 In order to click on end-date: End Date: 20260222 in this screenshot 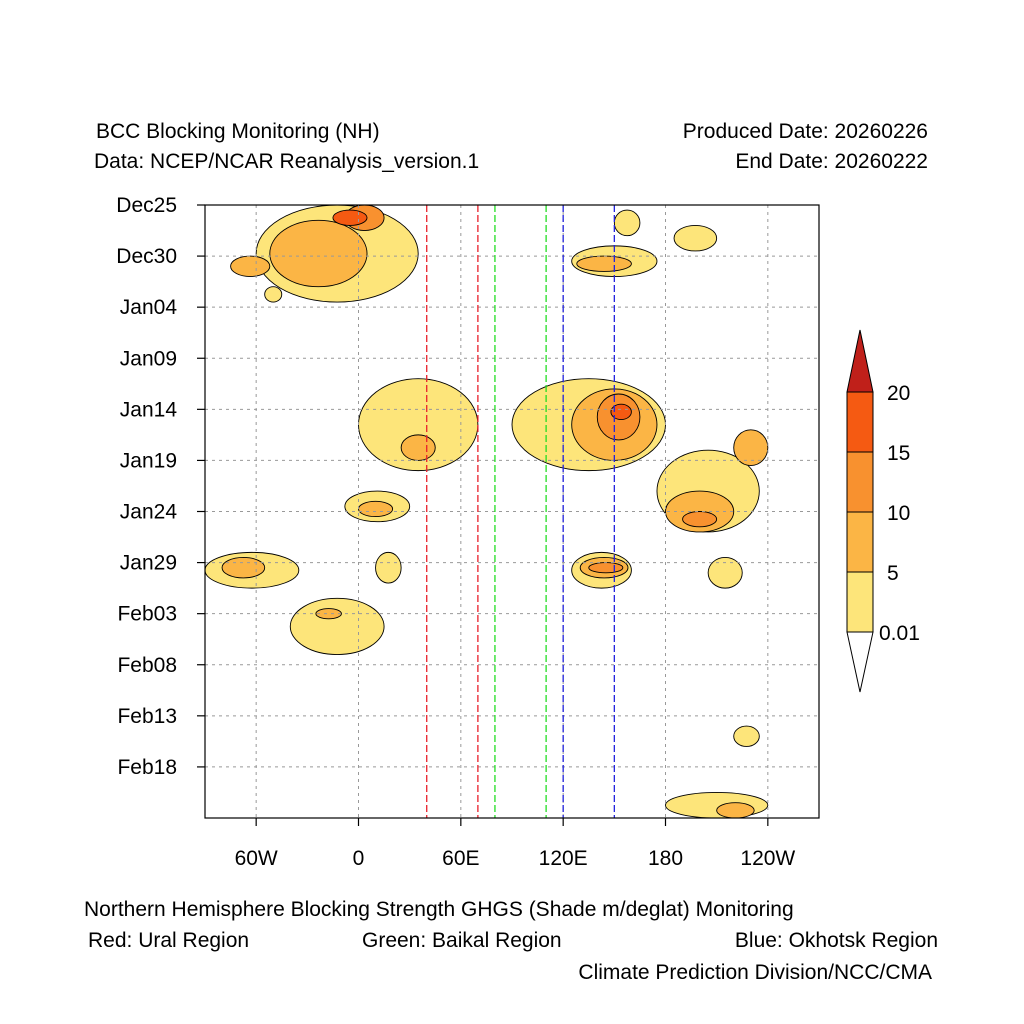, I will do `click(831, 161)`.